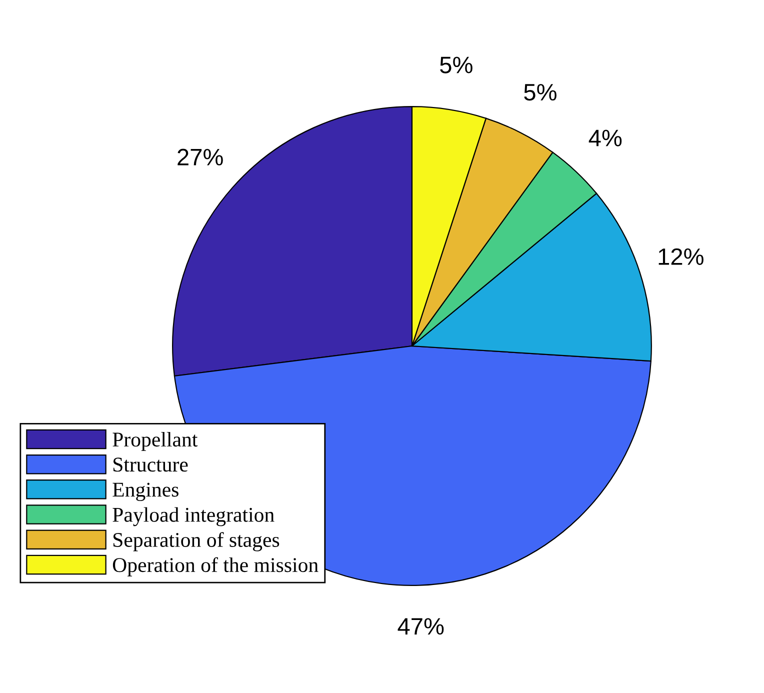 The image size is (764, 693). Describe the element at coordinates (200, 157) in the screenshot. I see `data-label: 27%` at that location.